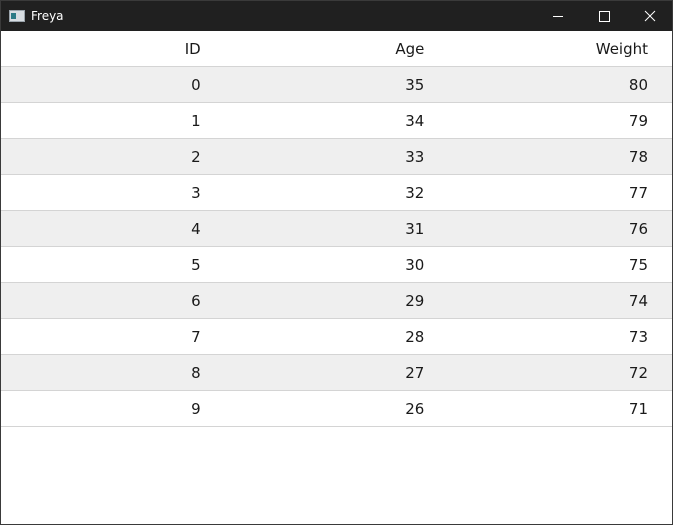  What do you see at coordinates (336, 121) in the screenshot?
I see `table-row: 1 34 79` at bounding box center [336, 121].